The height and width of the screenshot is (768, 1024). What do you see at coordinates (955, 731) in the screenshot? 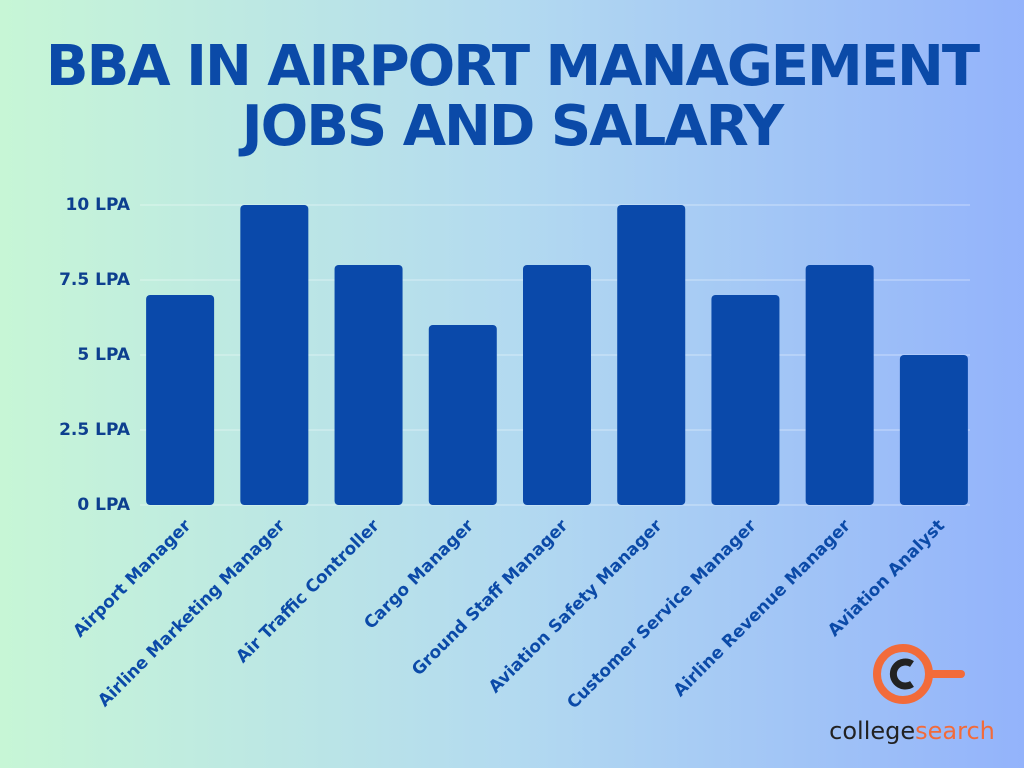
I see `logo-part: search` at bounding box center [955, 731].